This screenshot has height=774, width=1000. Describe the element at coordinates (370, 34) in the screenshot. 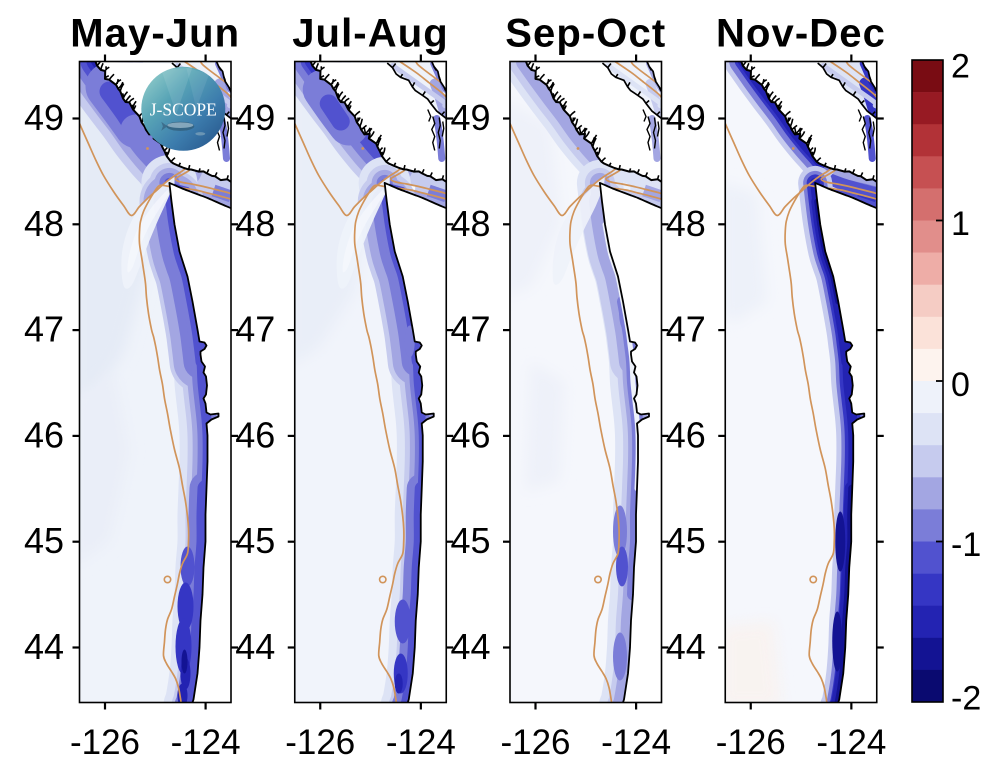

I see `svg-text: Jul-Aug` at that location.